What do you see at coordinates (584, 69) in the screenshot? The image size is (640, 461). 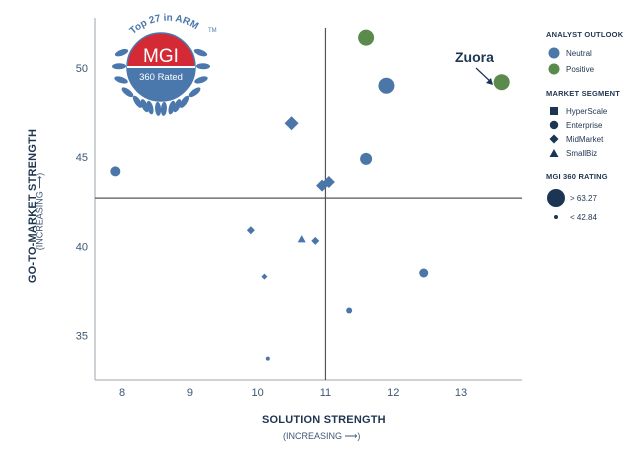 I see `legend-item-positive: Positive` at bounding box center [584, 69].